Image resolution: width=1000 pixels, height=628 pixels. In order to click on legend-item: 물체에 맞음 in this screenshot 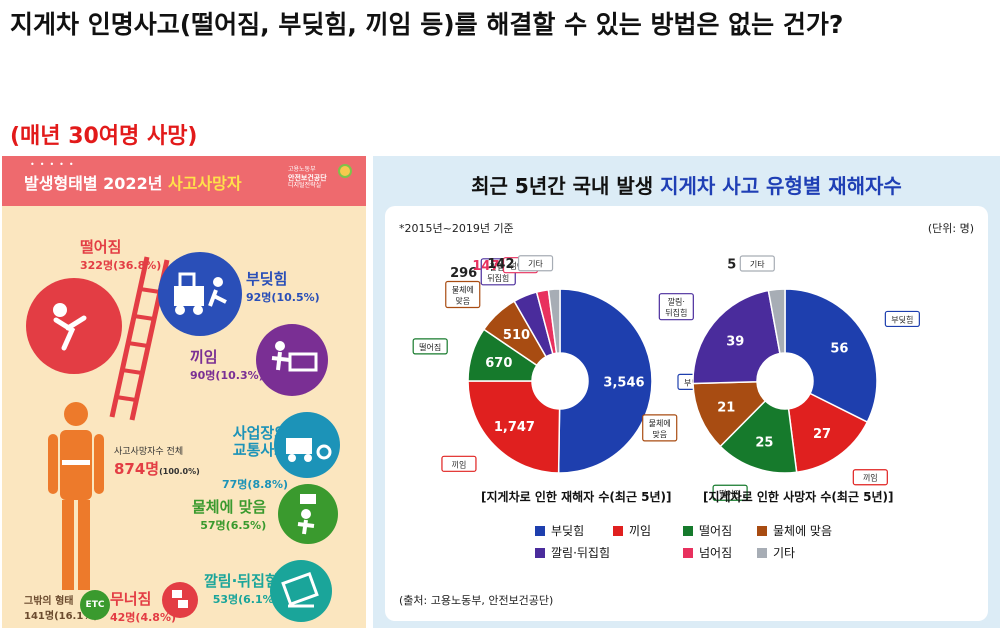, I will do `click(794, 530)`.